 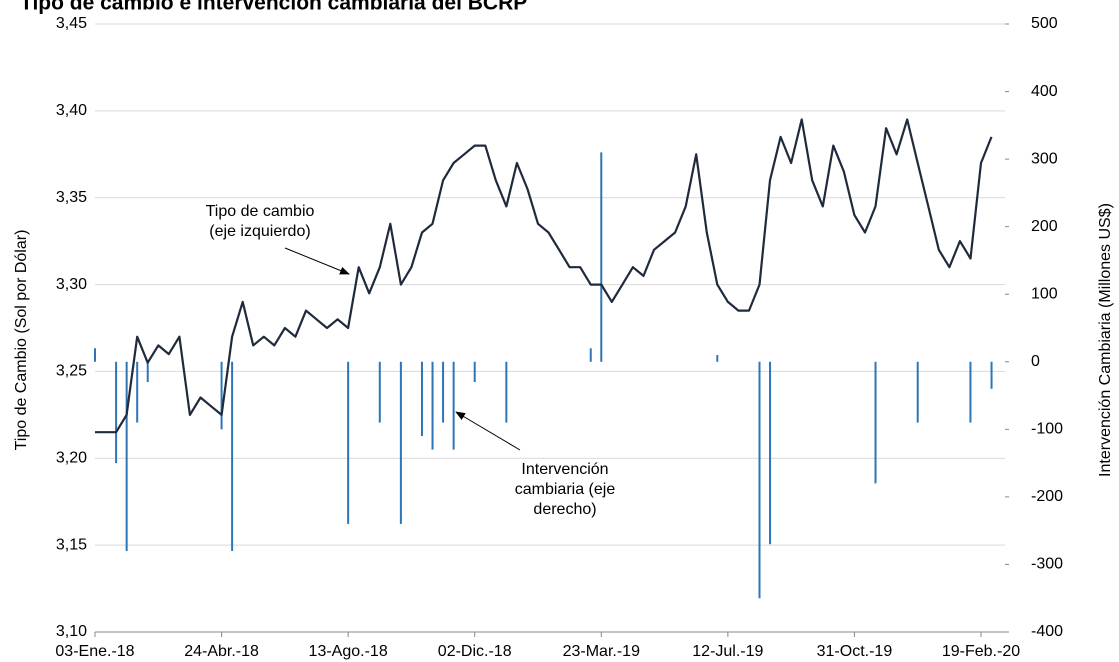 I want to click on x-tick-label: 12-Jul.-19, so click(x=727, y=651).